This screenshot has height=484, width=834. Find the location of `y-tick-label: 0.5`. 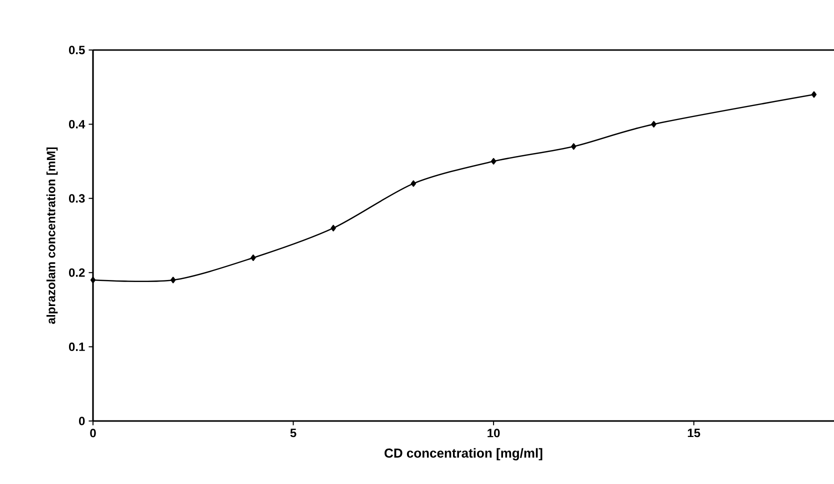

y-tick-label: 0.5 is located at coordinates (76, 50).